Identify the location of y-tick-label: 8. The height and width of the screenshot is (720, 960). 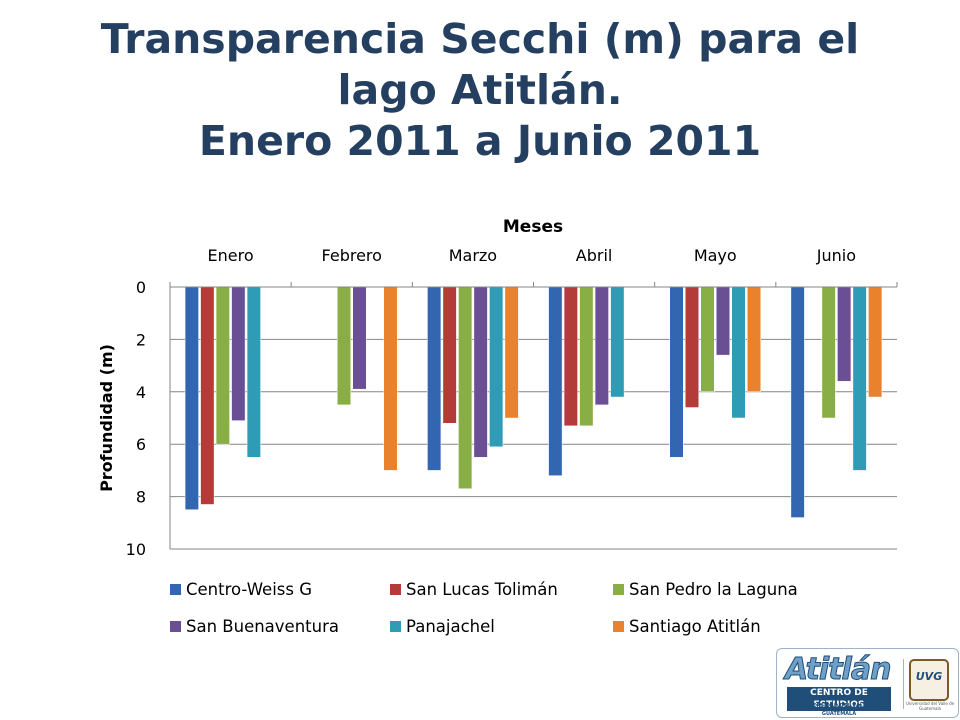
(141, 497).